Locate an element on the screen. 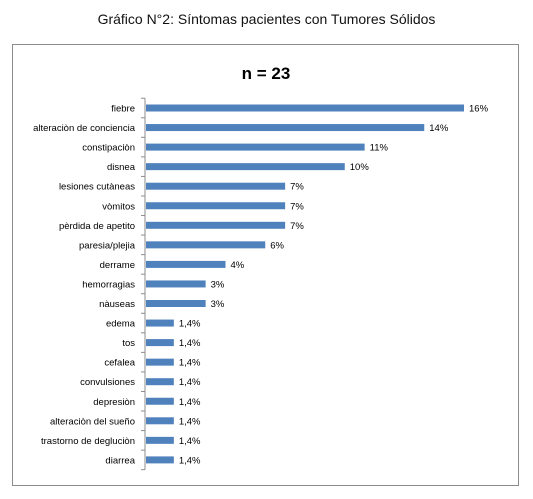 The width and height of the screenshot is (533, 499). category-label: cefalea is located at coordinates (119, 363).